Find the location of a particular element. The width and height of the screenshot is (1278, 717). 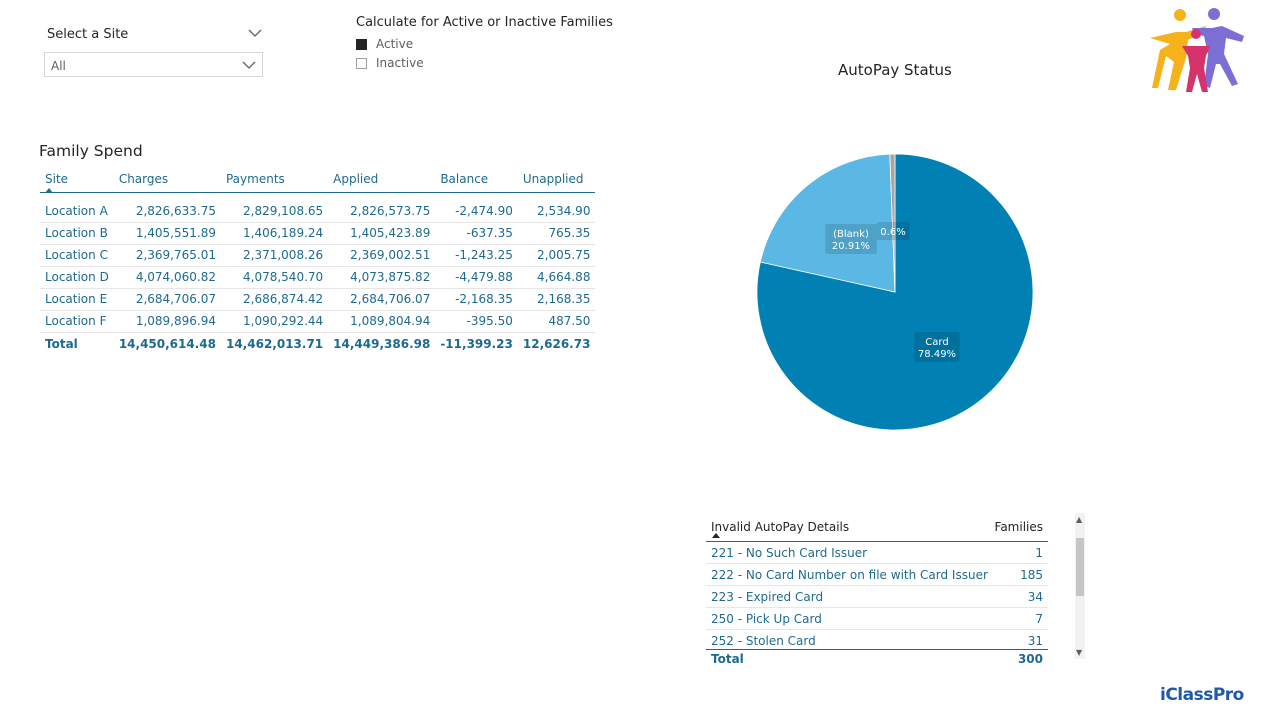

cell-unapplied: 4,664.88 is located at coordinates (556, 277).